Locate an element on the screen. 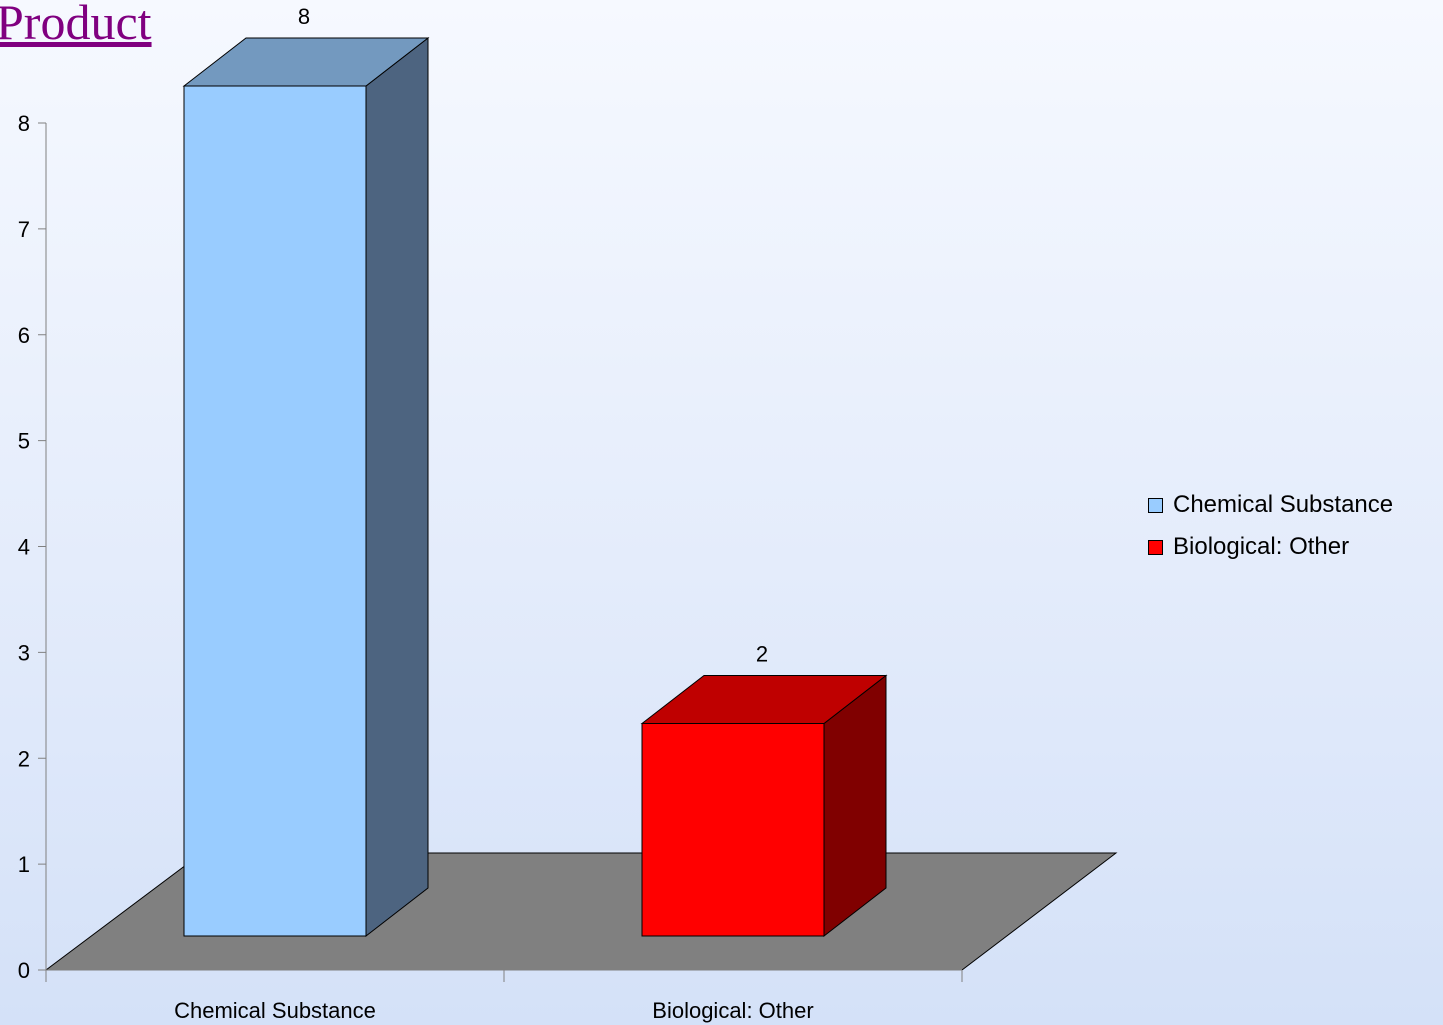  y-tick-label: 5 is located at coordinates (24, 441).